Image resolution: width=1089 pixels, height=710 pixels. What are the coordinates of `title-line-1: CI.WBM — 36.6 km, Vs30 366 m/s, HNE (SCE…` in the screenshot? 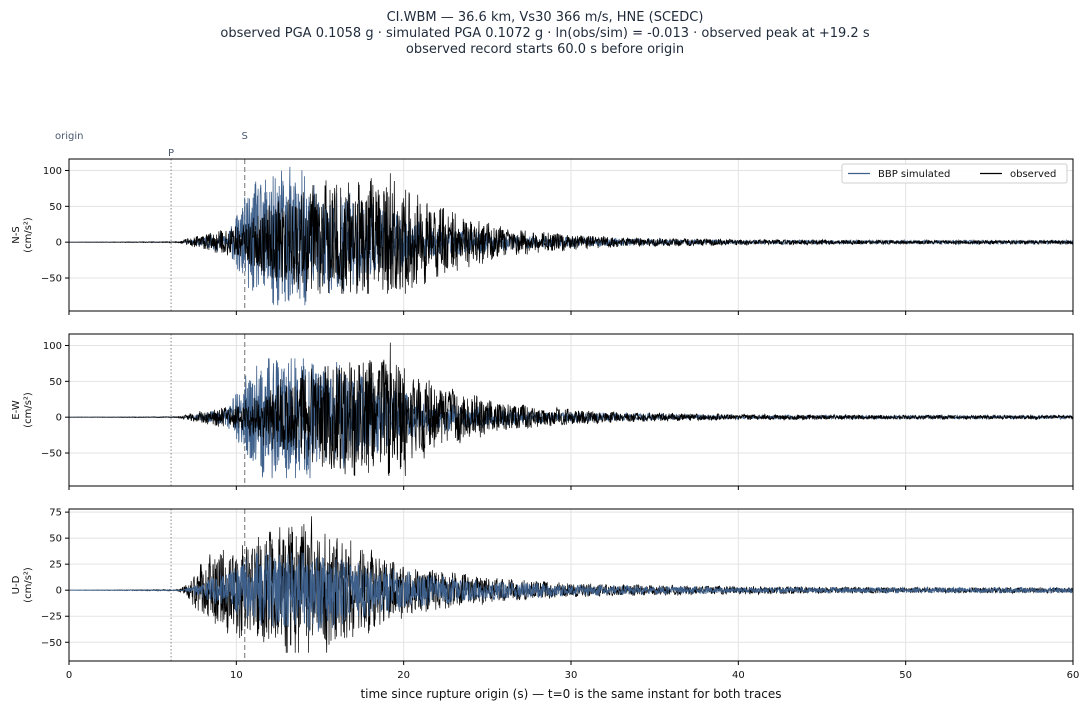 It's located at (545, 17).